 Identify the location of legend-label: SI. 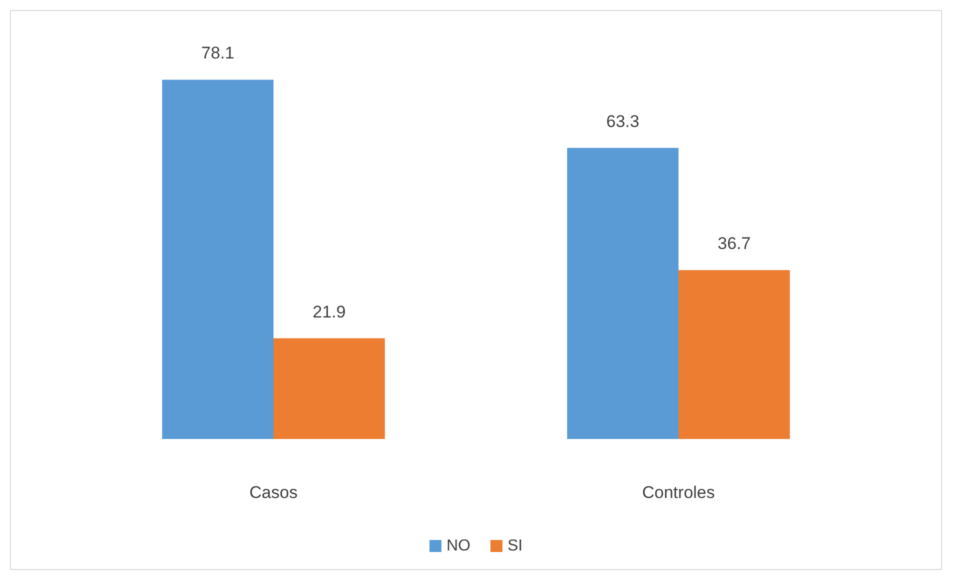
(515, 546).